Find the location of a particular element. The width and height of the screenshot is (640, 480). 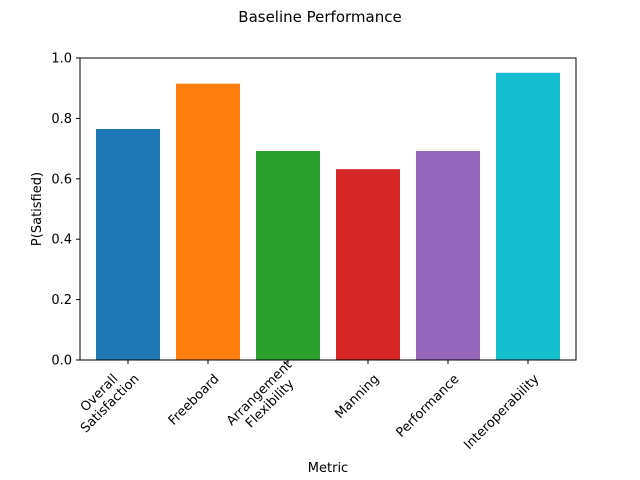

x-axis-label: Metric is located at coordinates (328, 468).